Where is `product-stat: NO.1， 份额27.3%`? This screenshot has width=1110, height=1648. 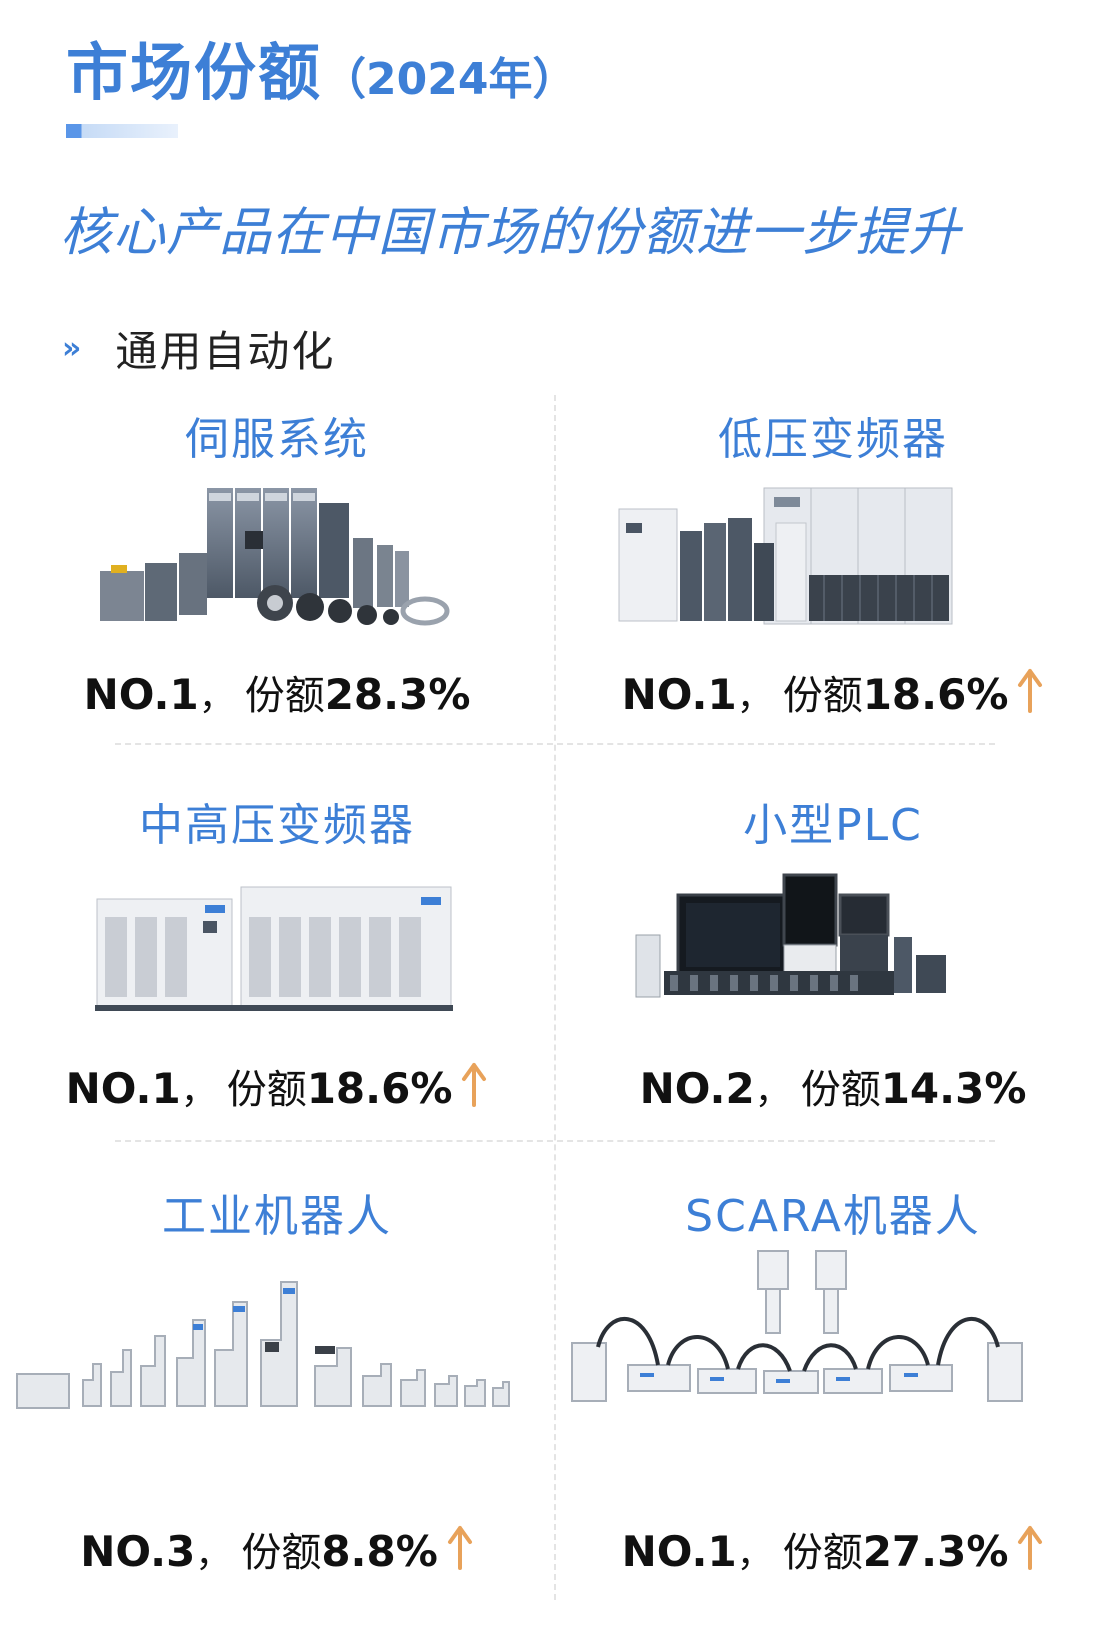
product-stat: NO.1， 份额27.3% is located at coordinates (833, 1549).